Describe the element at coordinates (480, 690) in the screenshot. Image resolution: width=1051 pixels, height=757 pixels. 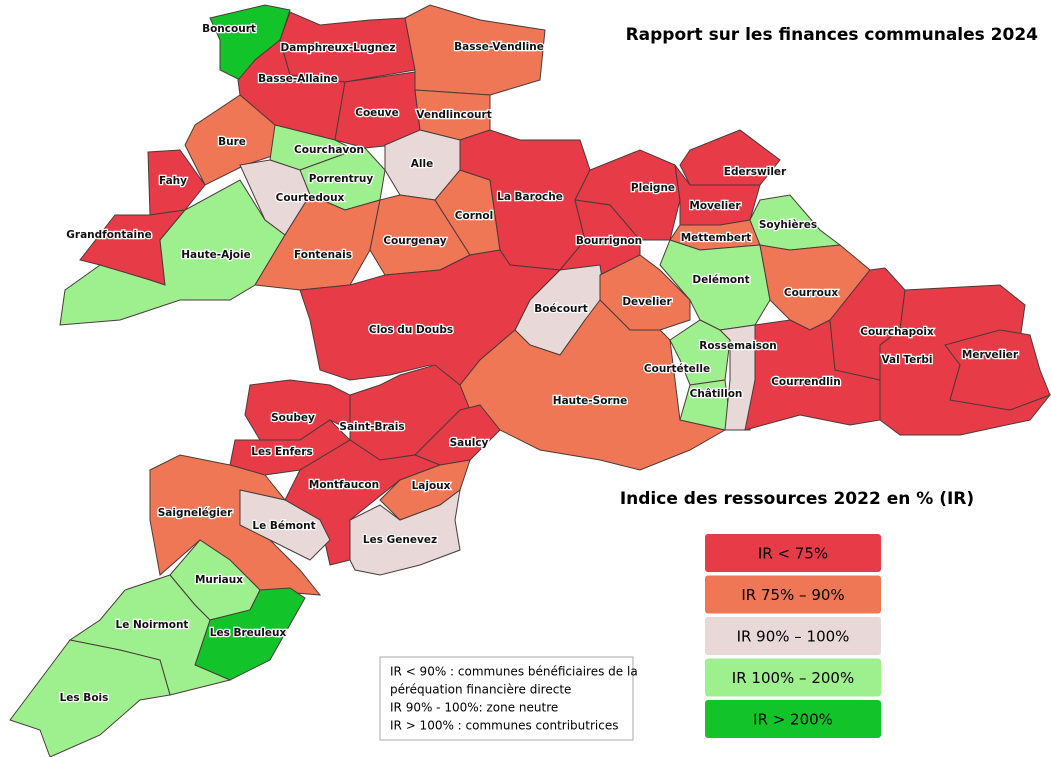
I see `note-line: péréquation financière directe` at that location.